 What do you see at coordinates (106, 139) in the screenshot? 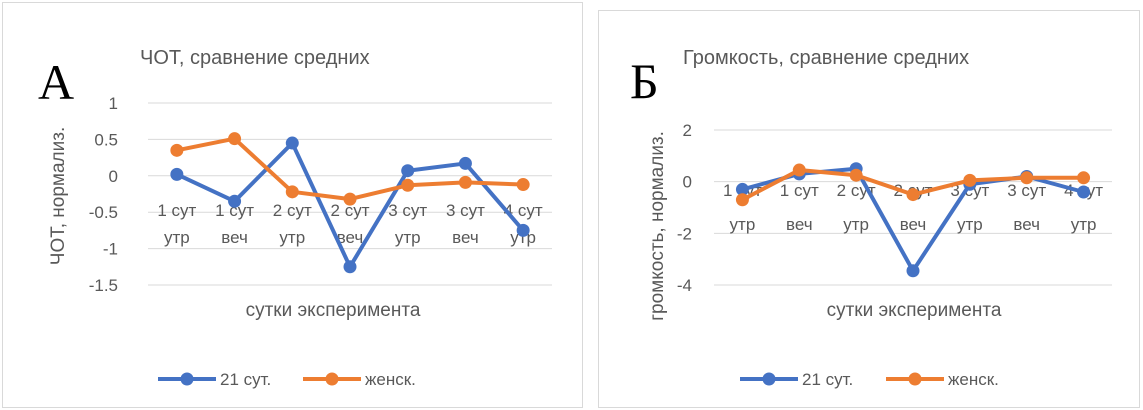
I see `y-tick-label: 0.5` at bounding box center [106, 139].